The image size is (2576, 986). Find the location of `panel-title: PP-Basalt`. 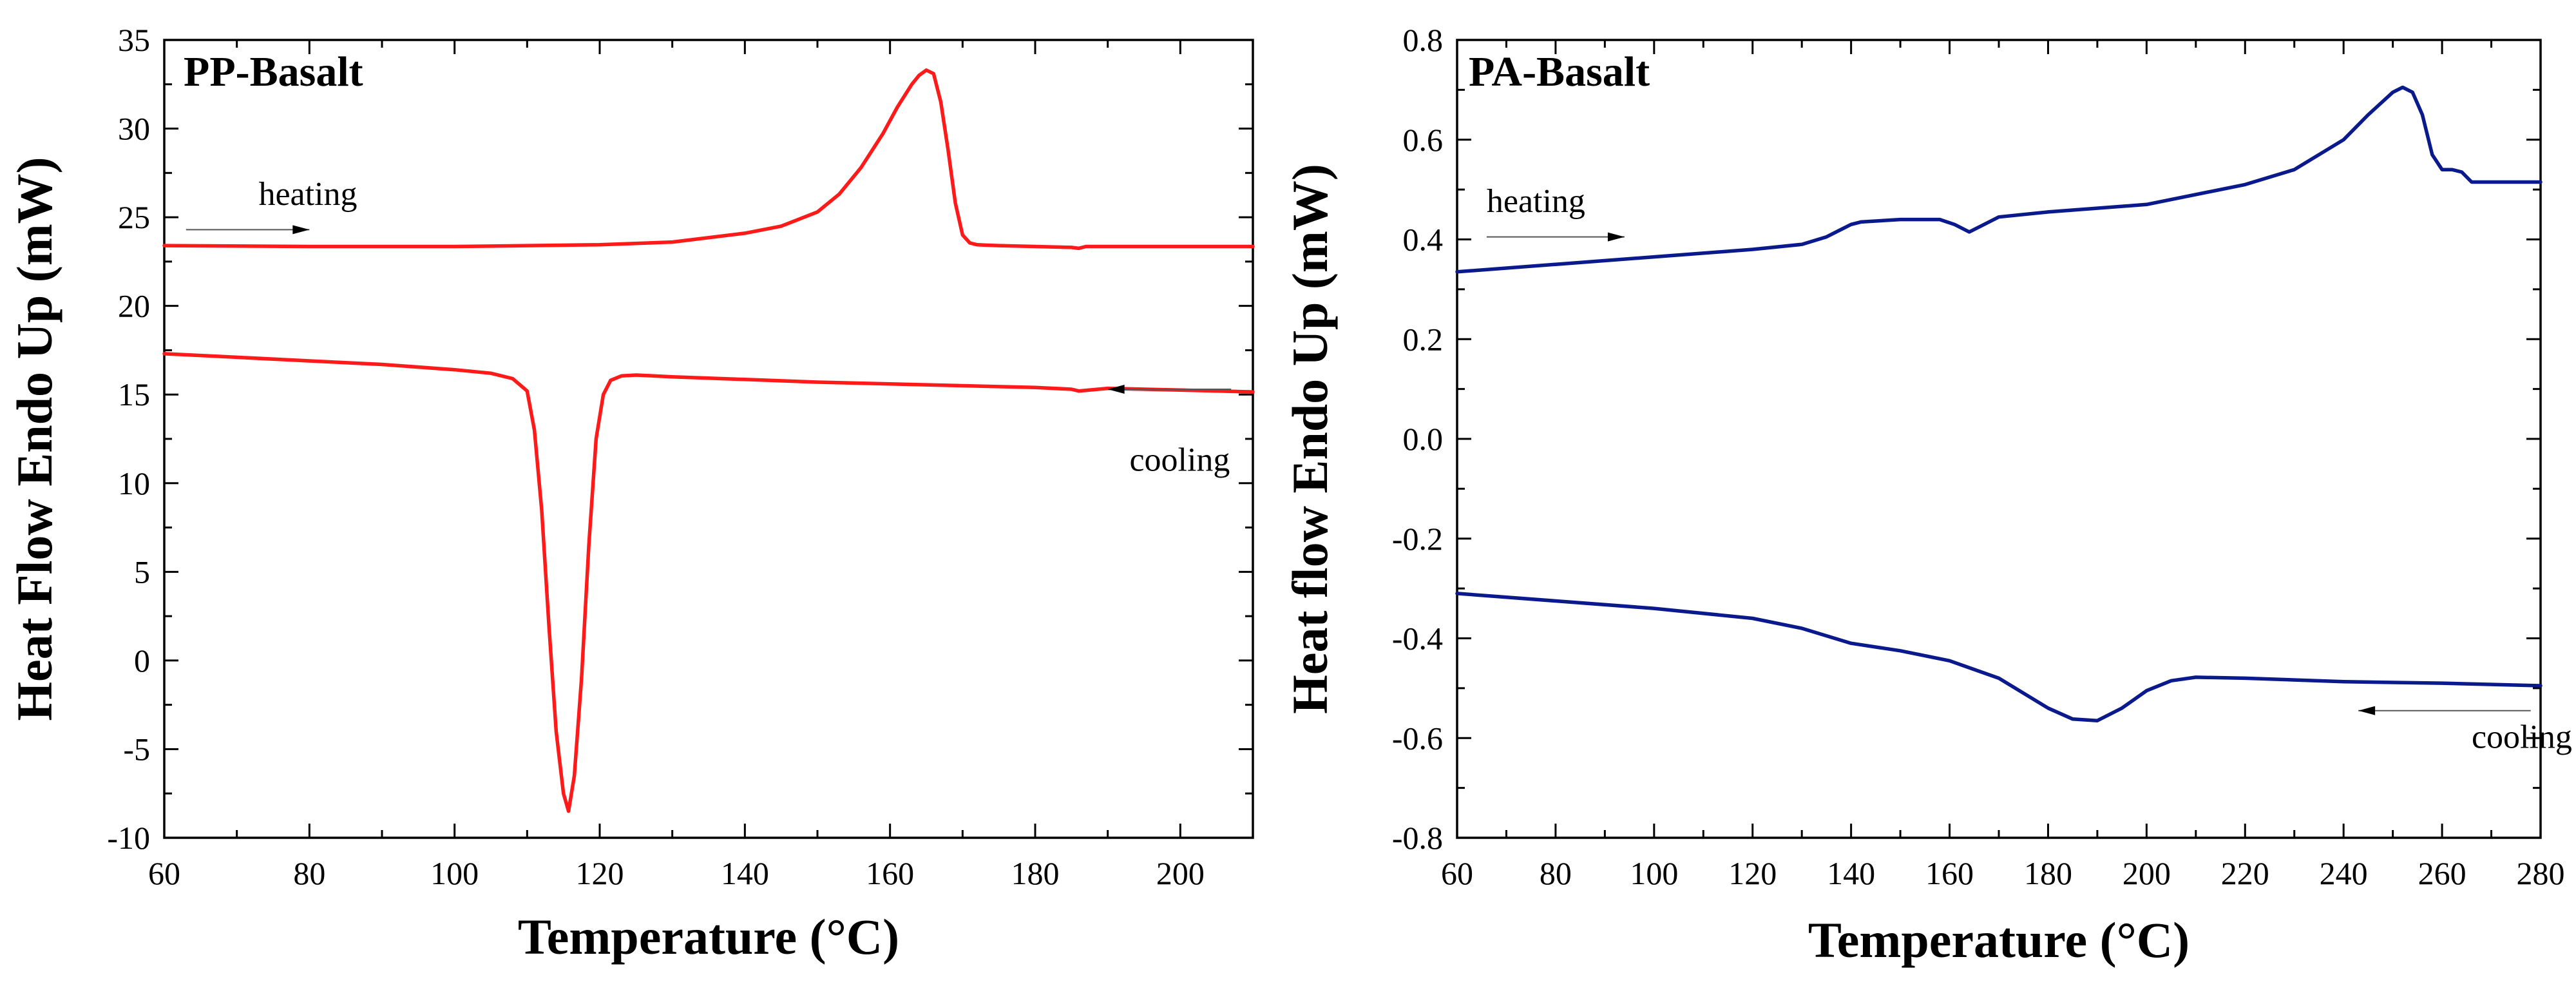

panel-title: PP-Basalt is located at coordinates (273, 71).